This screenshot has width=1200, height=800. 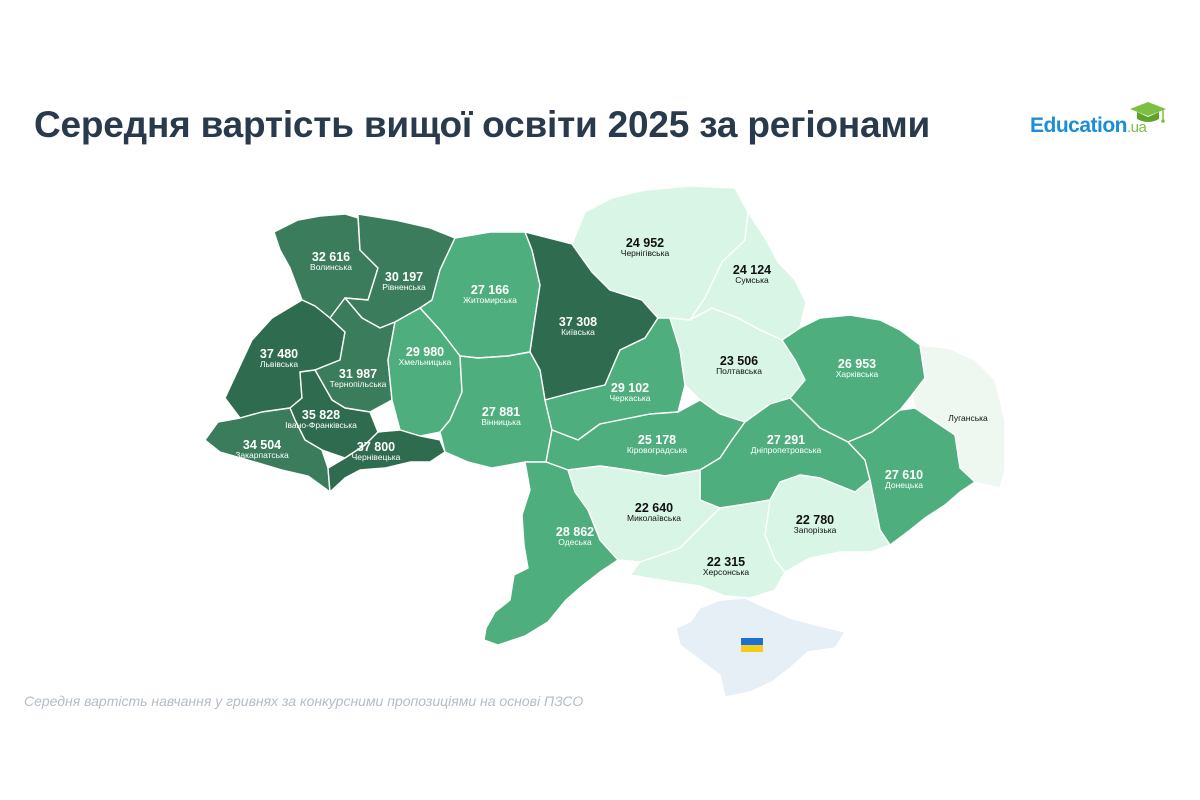 What do you see at coordinates (739, 371) in the screenshot?
I see `name-poltavska: Полтавська` at bounding box center [739, 371].